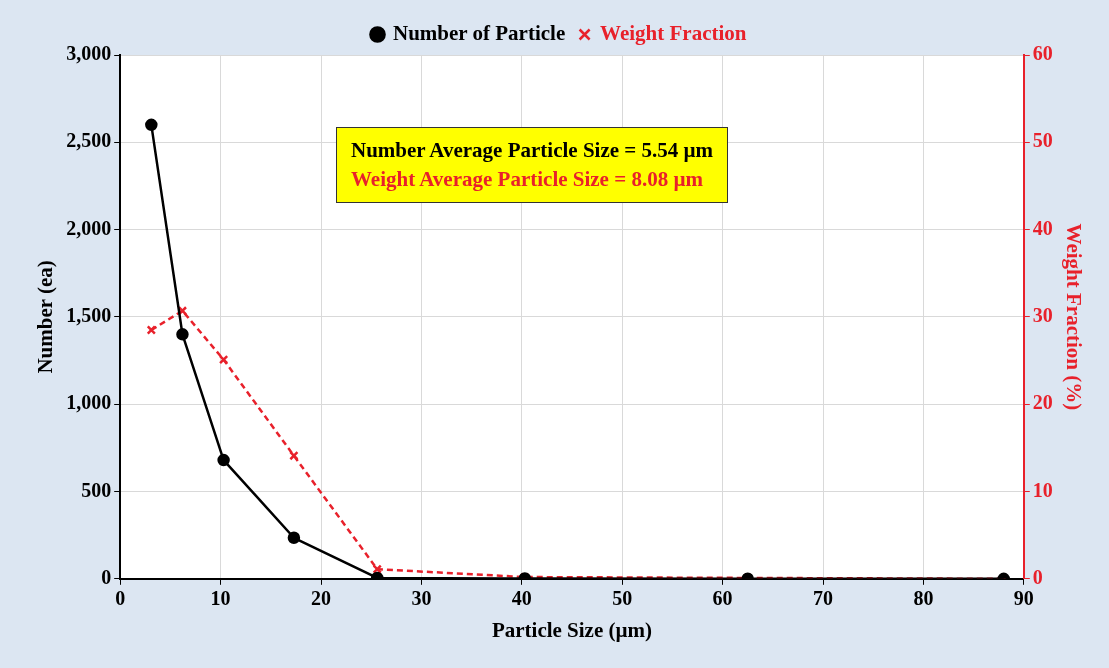  Describe the element at coordinates (532, 150) in the screenshot. I see `annotation: Number Average Particle Size = 5.54 µm` at that location.